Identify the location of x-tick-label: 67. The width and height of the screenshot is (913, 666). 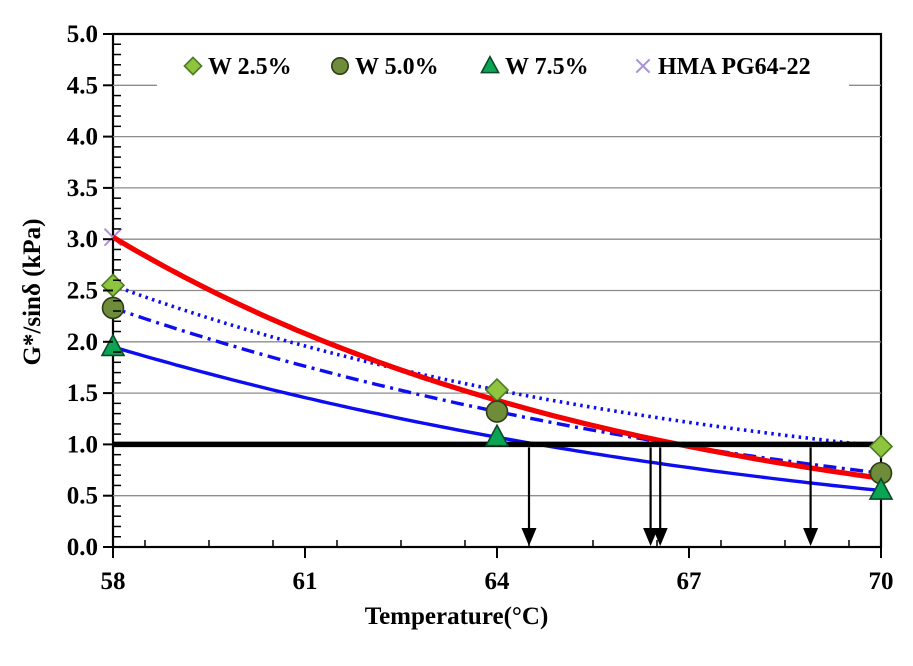
(689, 581).